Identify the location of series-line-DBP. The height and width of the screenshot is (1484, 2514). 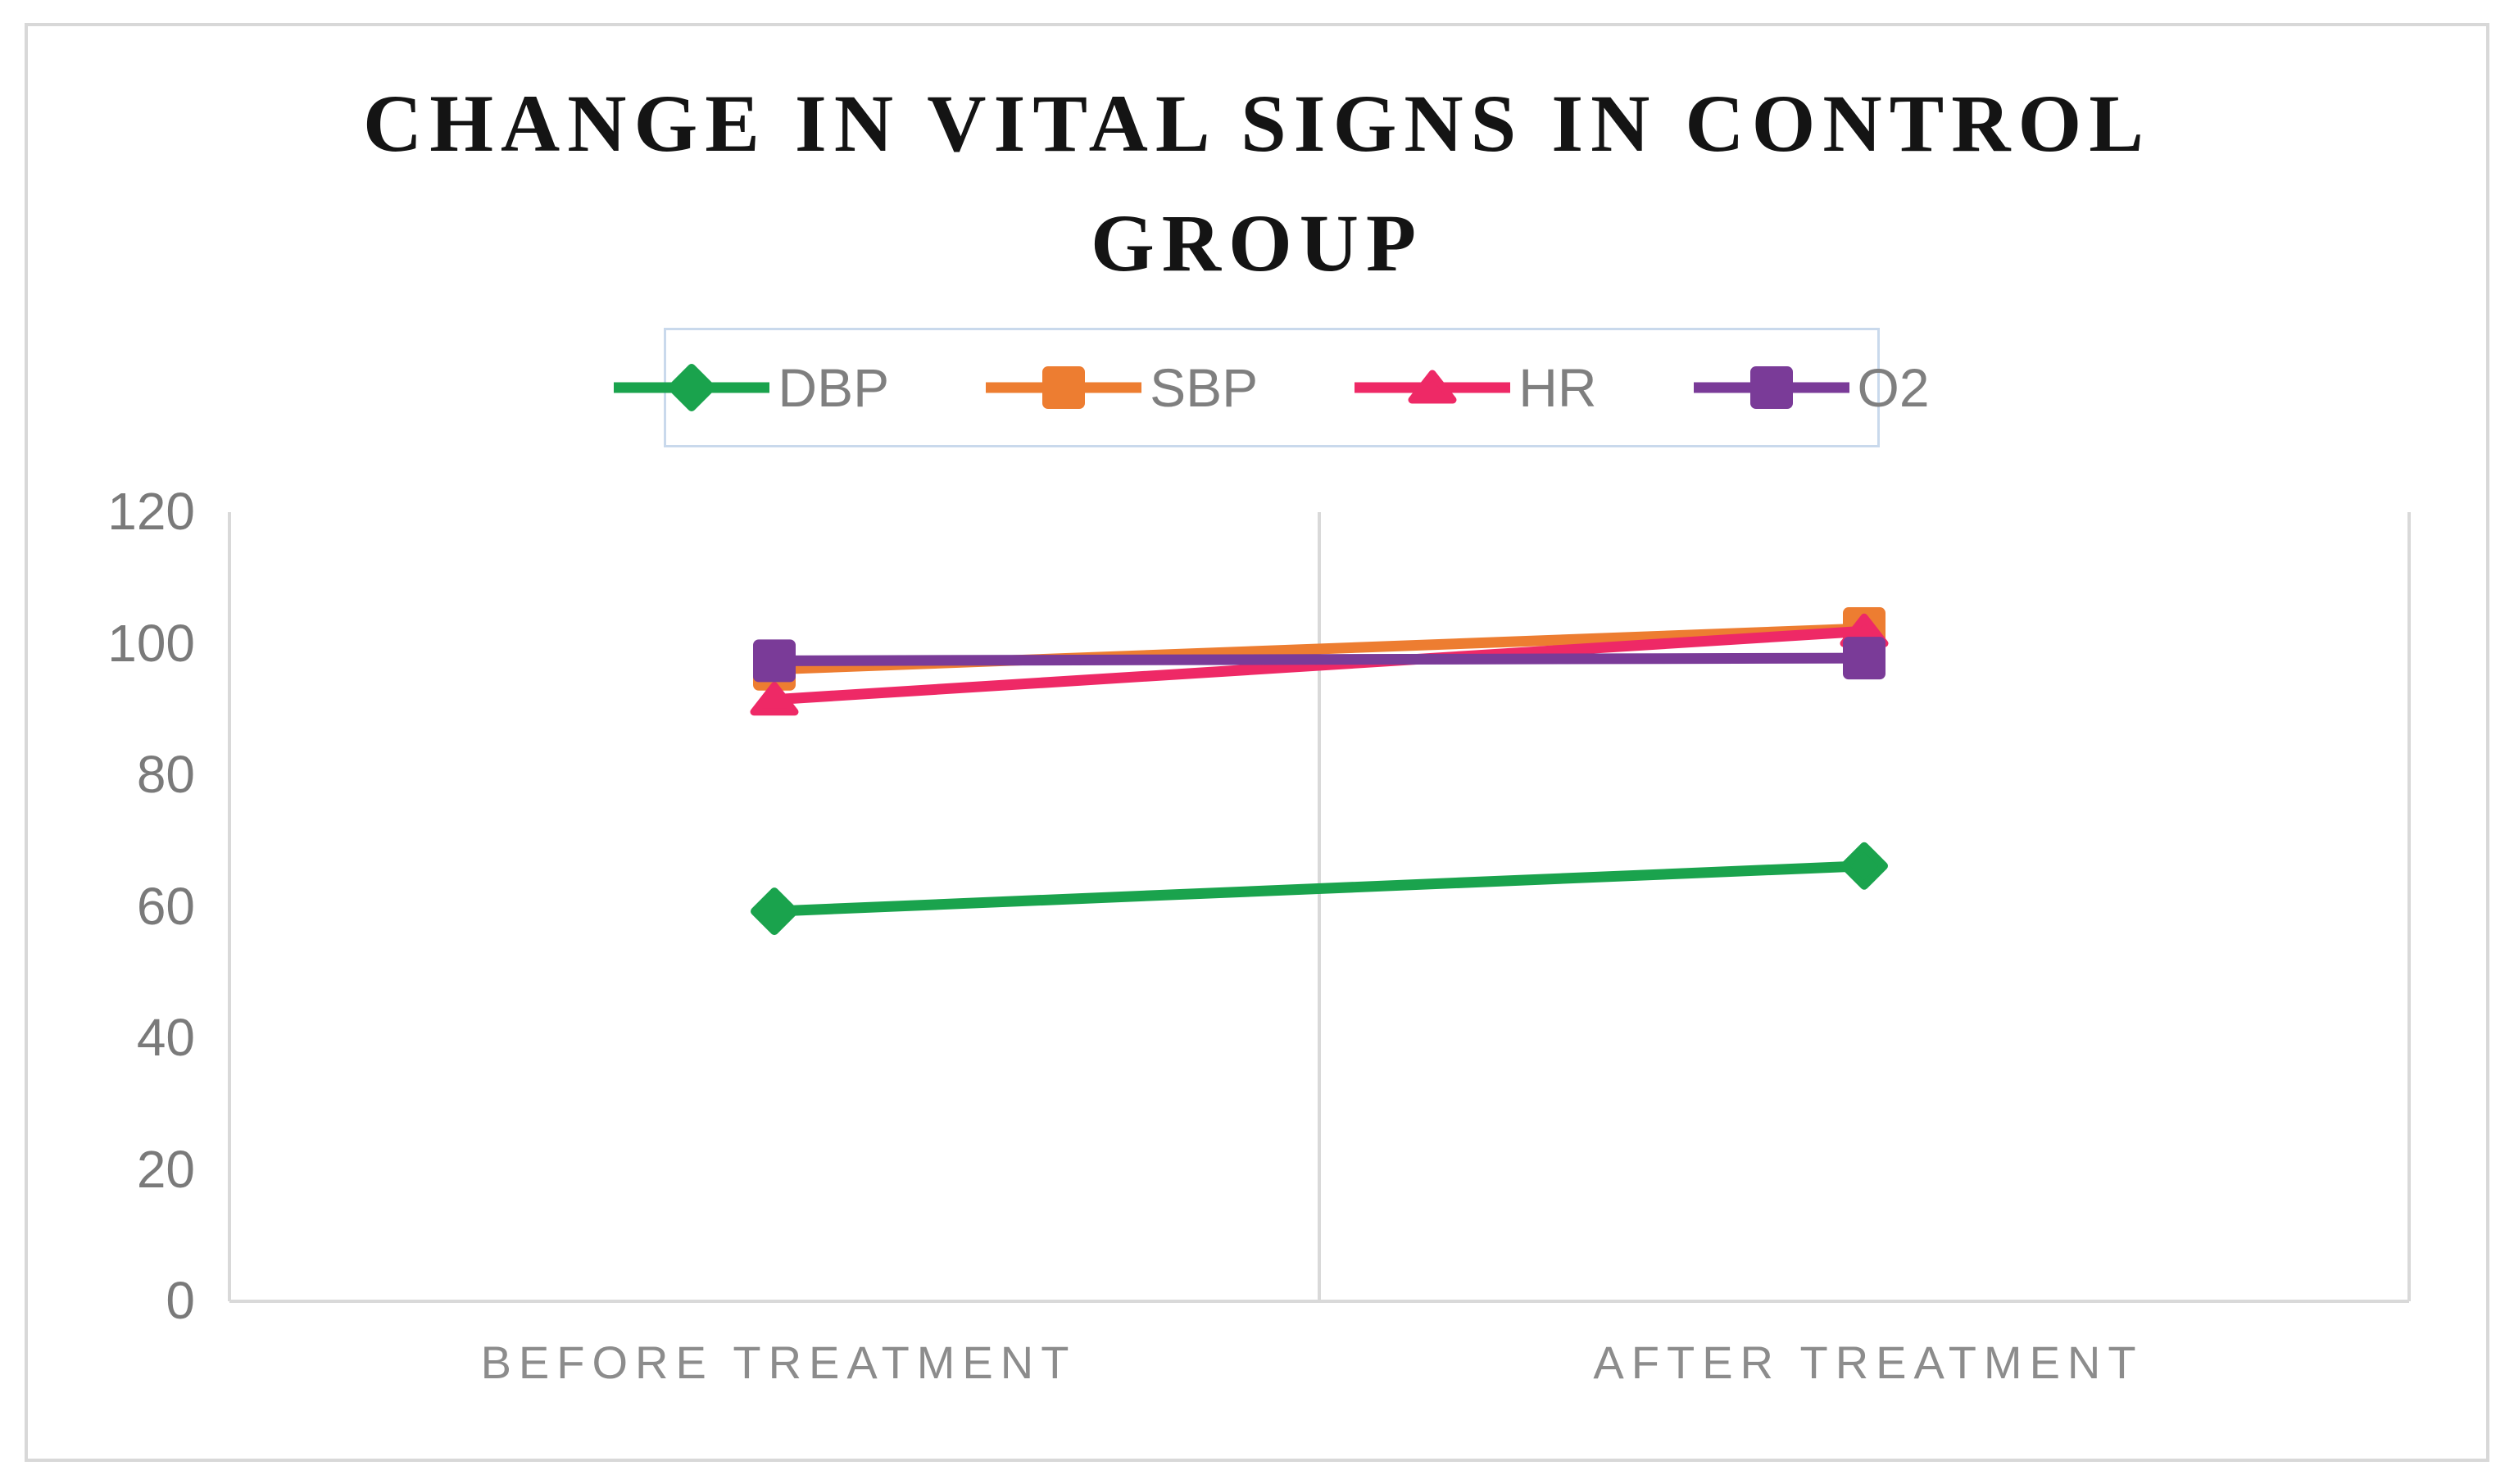
(1319, 888).